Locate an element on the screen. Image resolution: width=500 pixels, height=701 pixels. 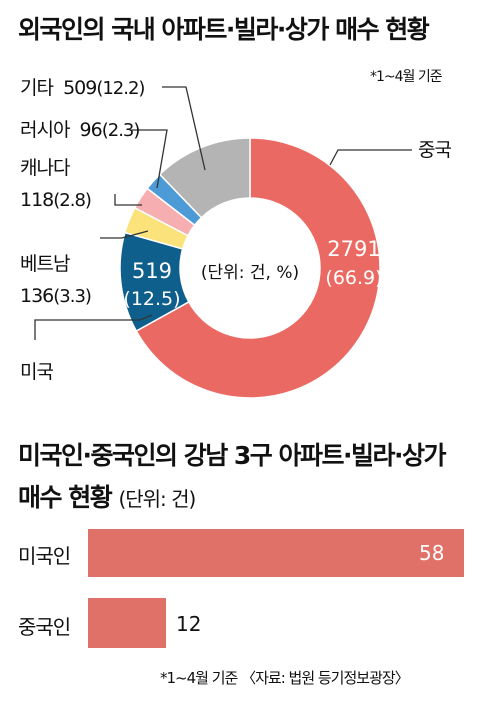
donut-slice-other is located at coordinates (204, 178).